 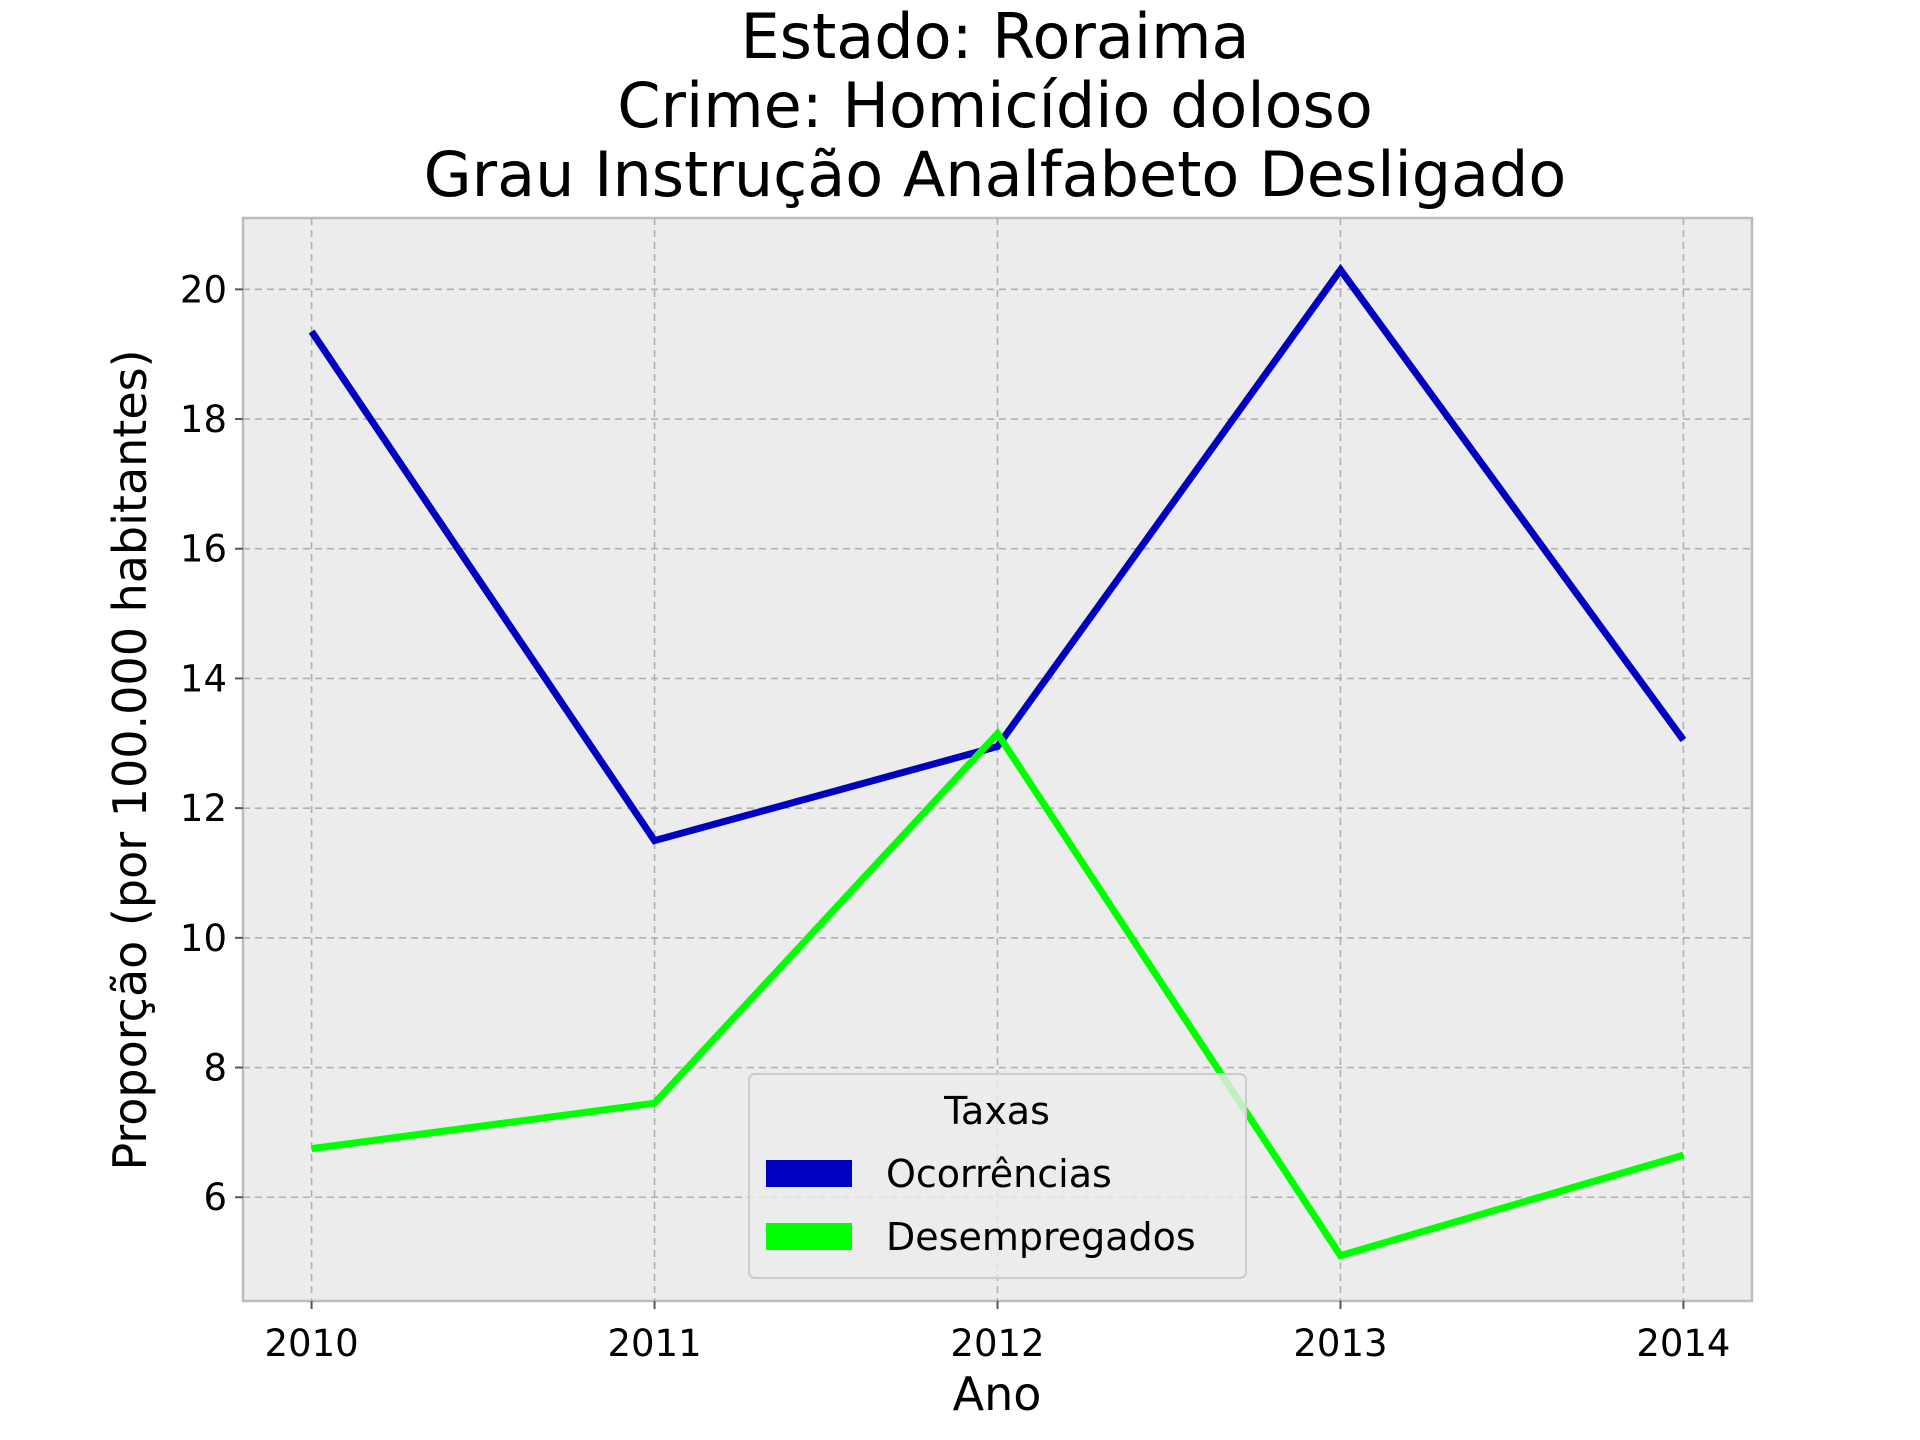 I want to click on legend: Taxas Ocorrências Desempregados, so click(x=997, y=1176).